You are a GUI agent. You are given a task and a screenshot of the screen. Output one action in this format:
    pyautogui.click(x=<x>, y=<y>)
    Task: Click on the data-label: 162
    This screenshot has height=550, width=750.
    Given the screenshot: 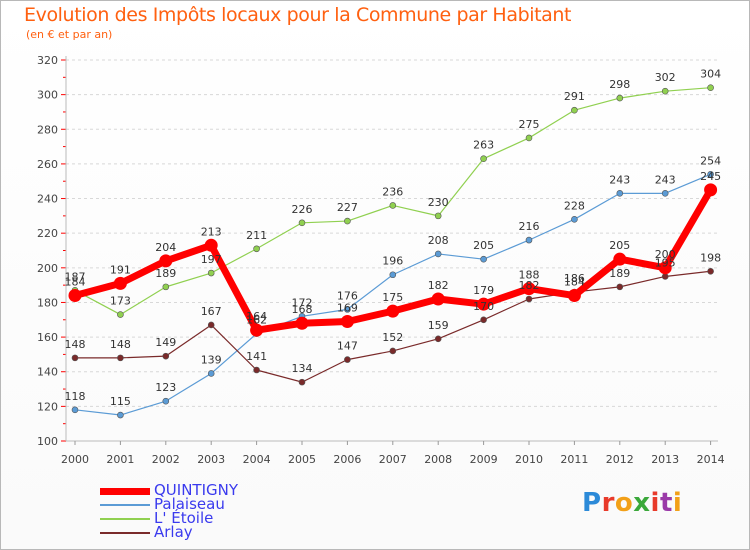 What is the action you would take?
    pyautogui.click(x=256, y=320)
    